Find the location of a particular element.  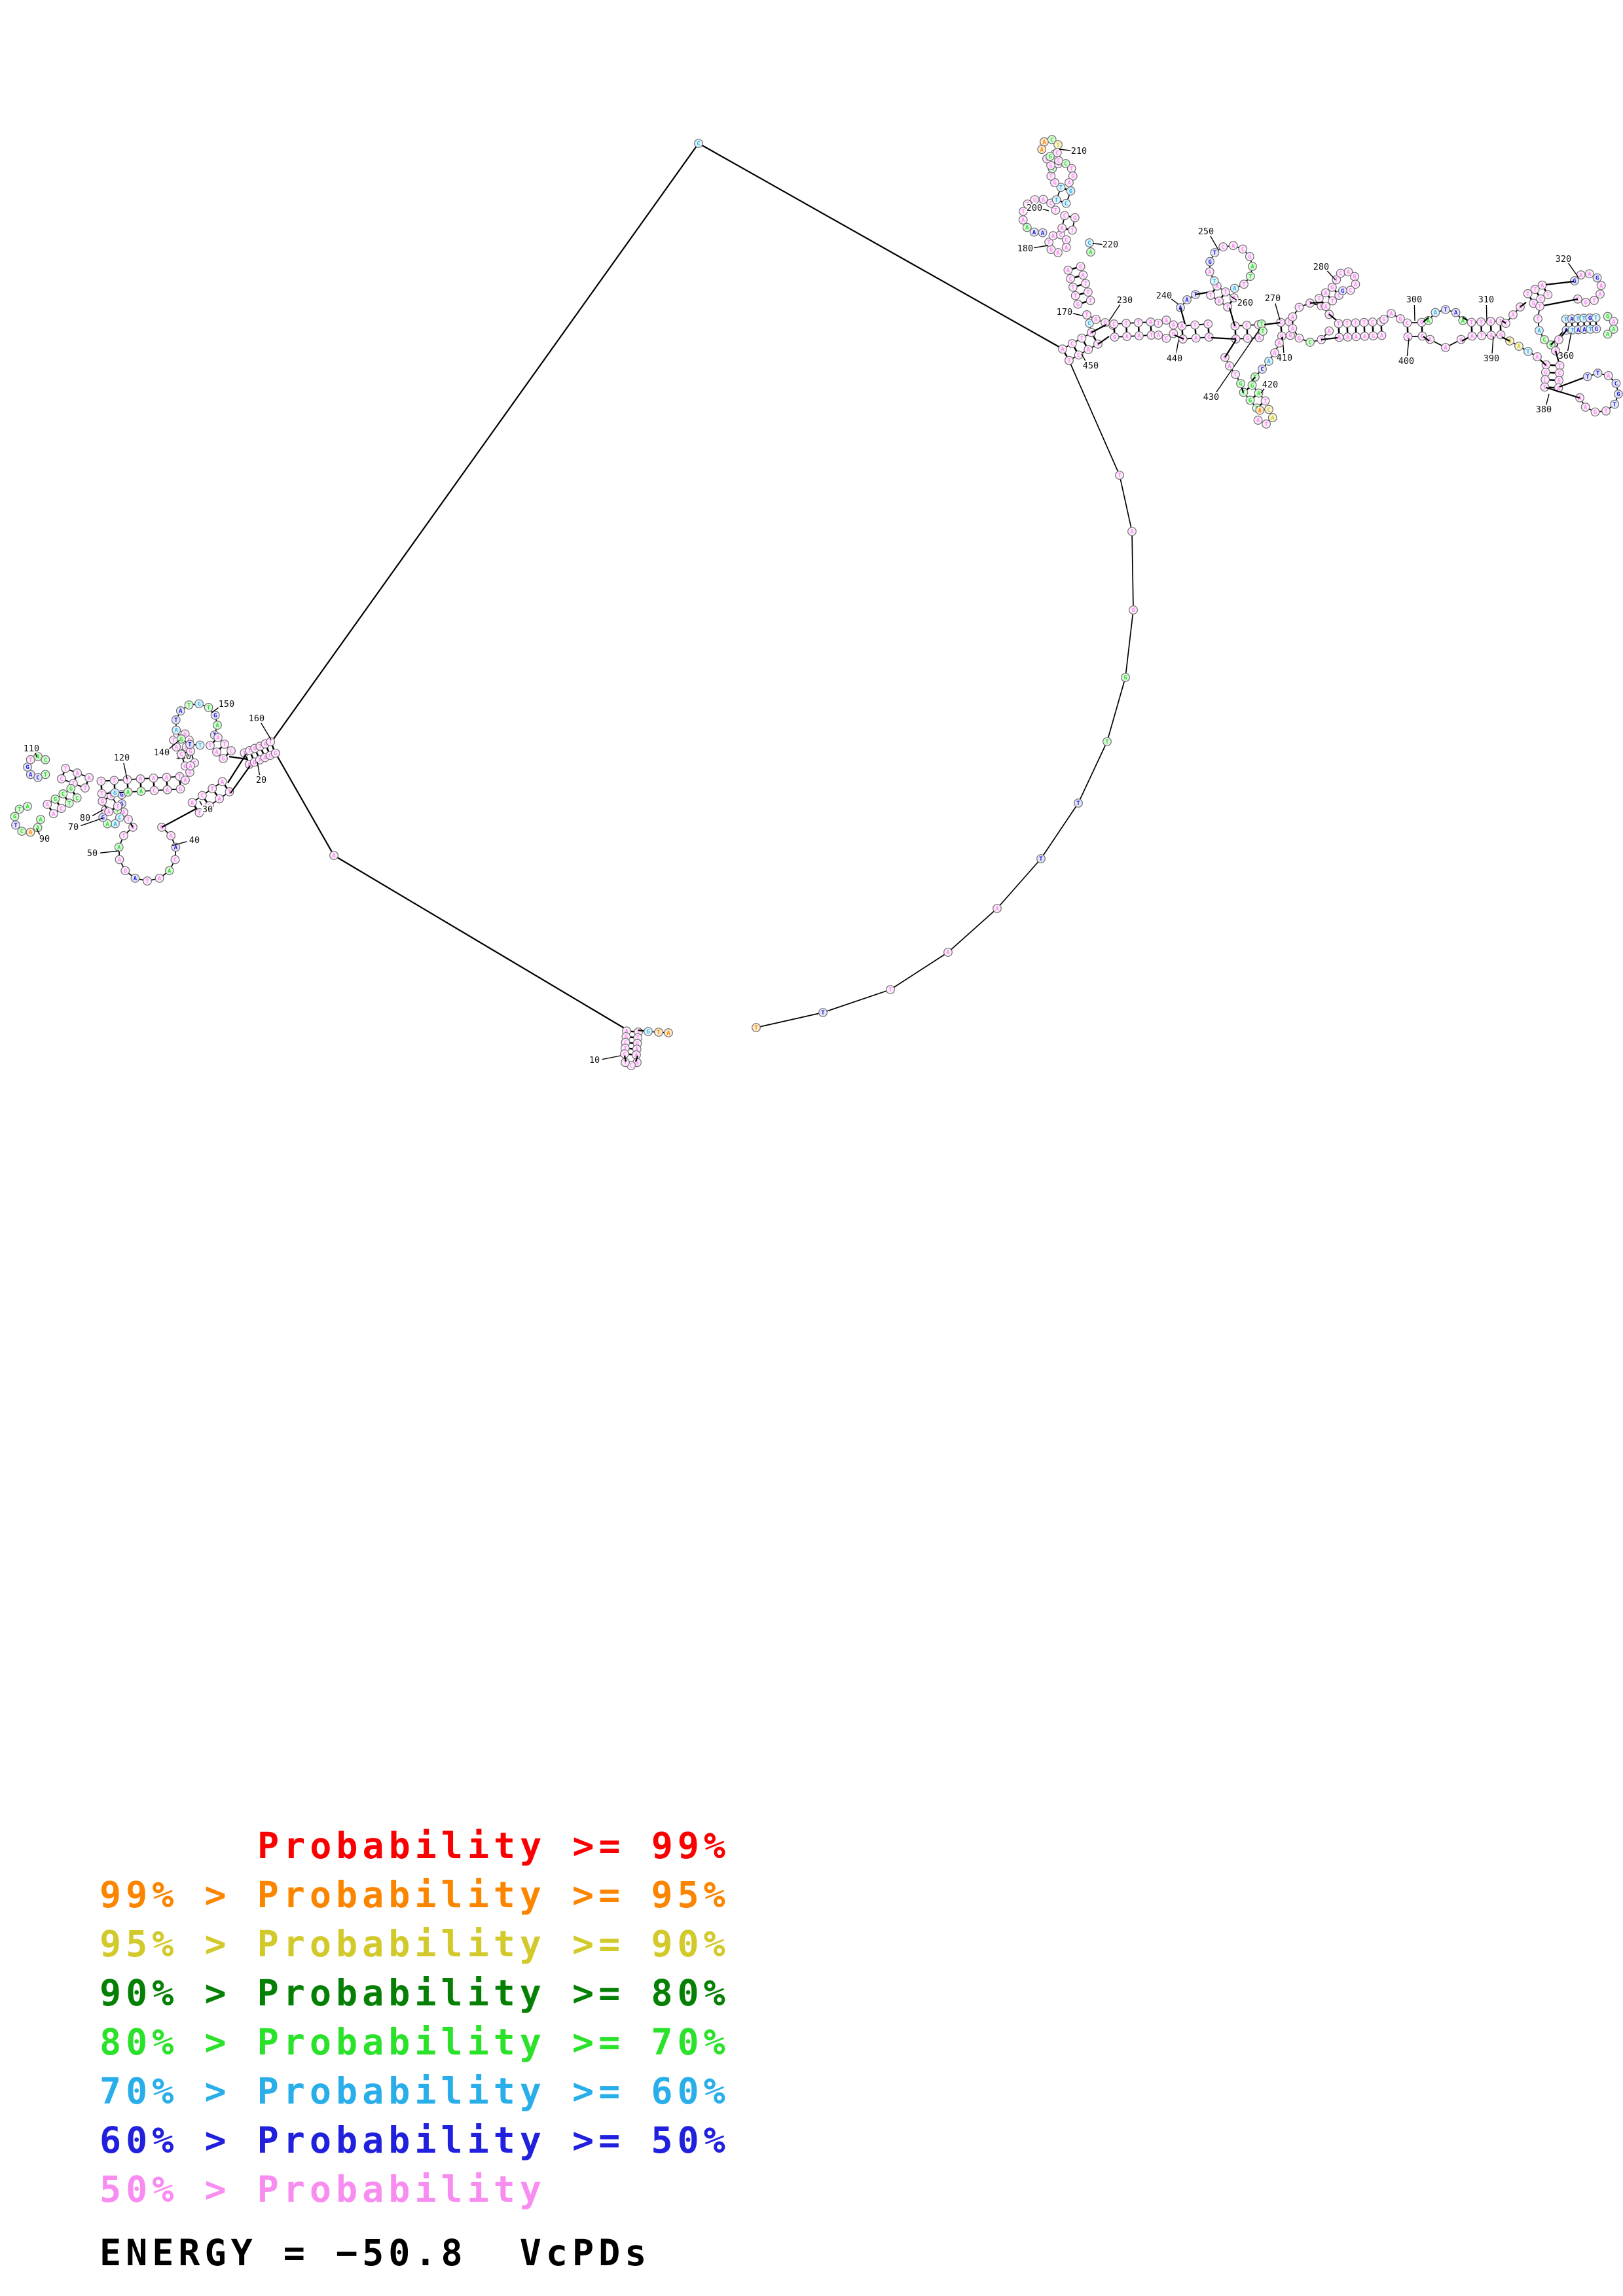

svg-text: 210 is located at coordinates (1079, 151).